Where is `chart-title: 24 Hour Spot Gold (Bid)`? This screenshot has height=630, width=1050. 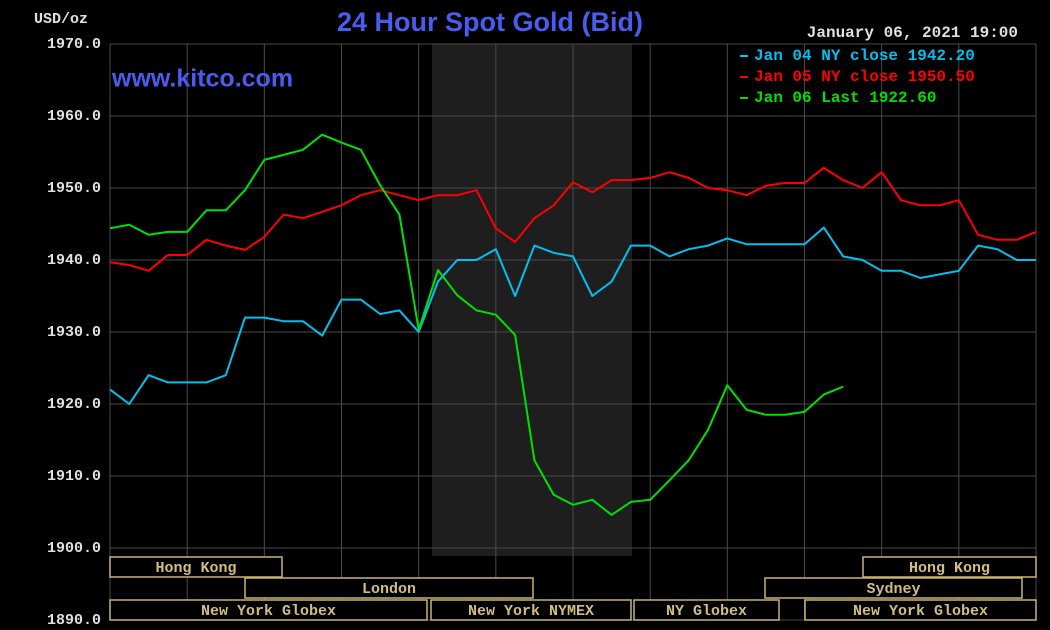
chart-title: 24 Hour Spot Gold (Bid) is located at coordinates (490, 22).